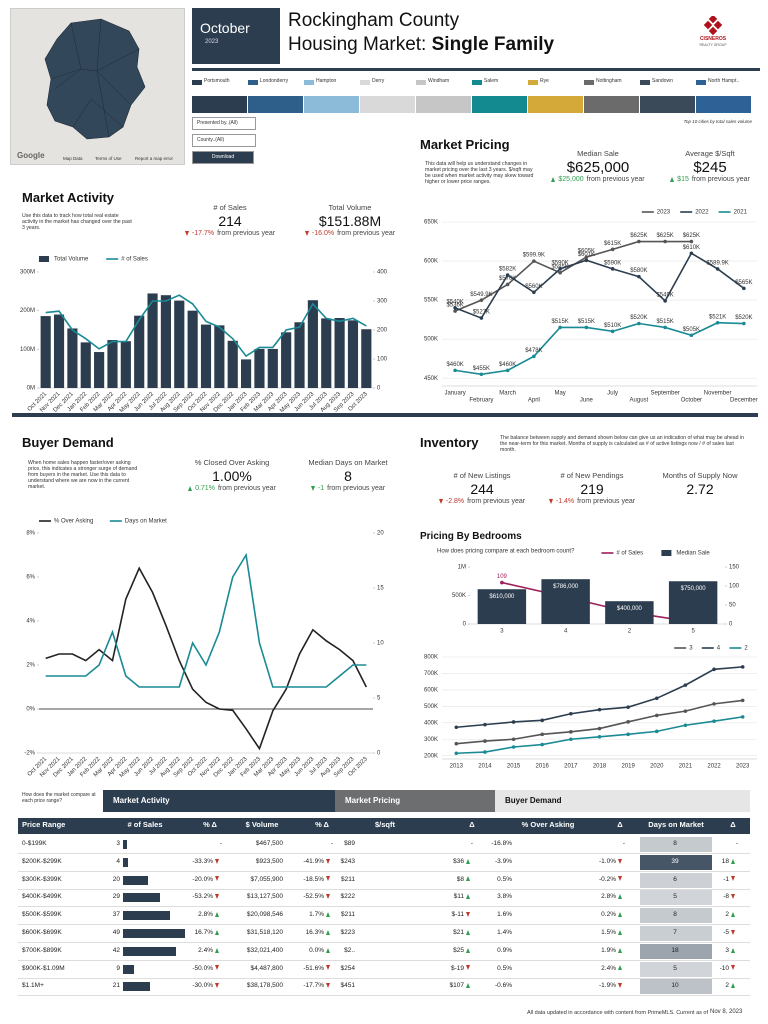 Image resolution: width=768 pixels, height=1024 pixels. What do you see at coordinates (348, 915) in the screenshot?
I see `cell-text: $211` at bounding box center [348, 915].